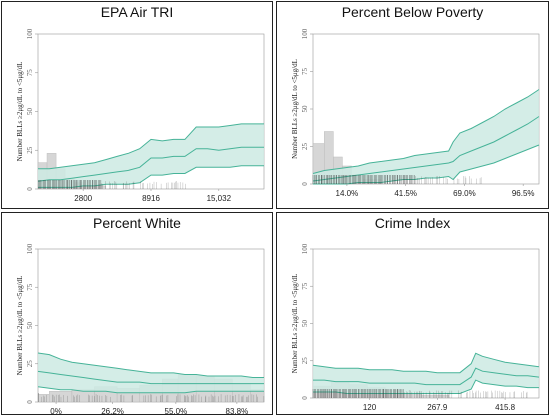 This screenshot has width=550, height=416. What do you see at coordinates (137, 12) in the screenshot?
I see `panel-title: EPA Air TRI` at bounding box center [137, 12].